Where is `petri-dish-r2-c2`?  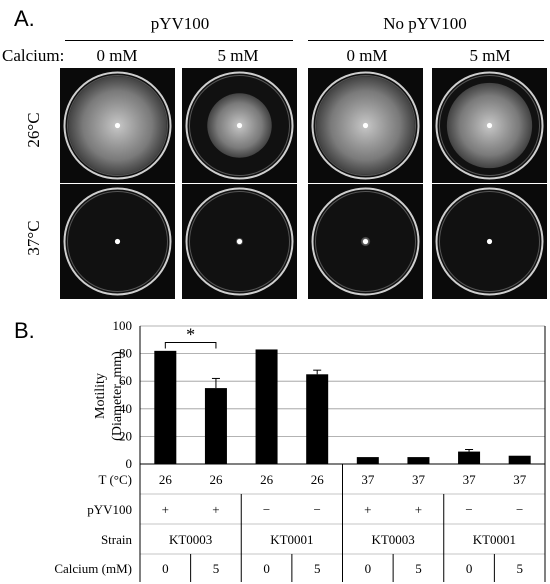
petri-dish-r2-c2 is located at coordinates (239, 241).